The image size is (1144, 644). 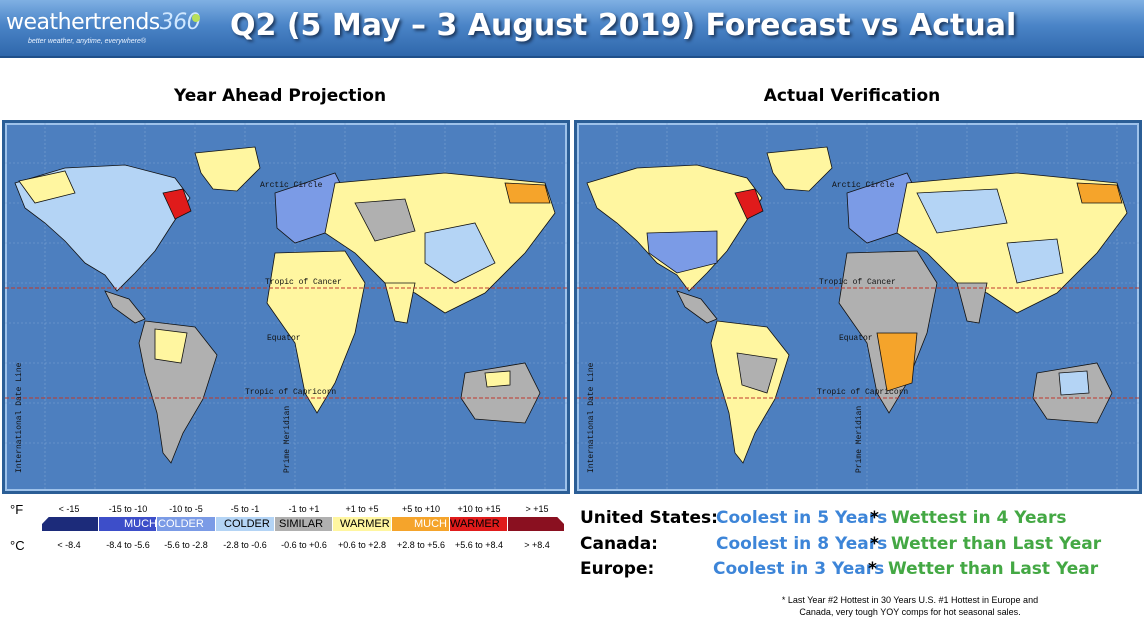 I want to click on legend-label-colder-2: COLDER, so click(x=247, y=524).